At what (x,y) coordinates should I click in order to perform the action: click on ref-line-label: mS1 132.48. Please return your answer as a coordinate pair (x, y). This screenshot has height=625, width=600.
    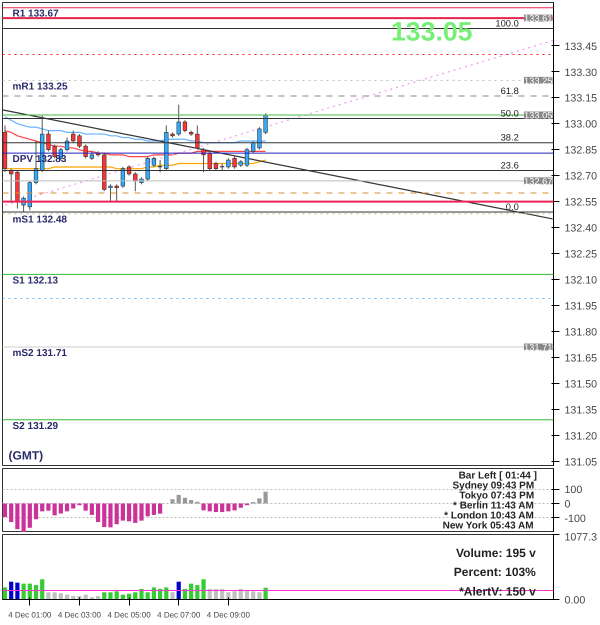
    Looking at the image, I should click on (40, 220).